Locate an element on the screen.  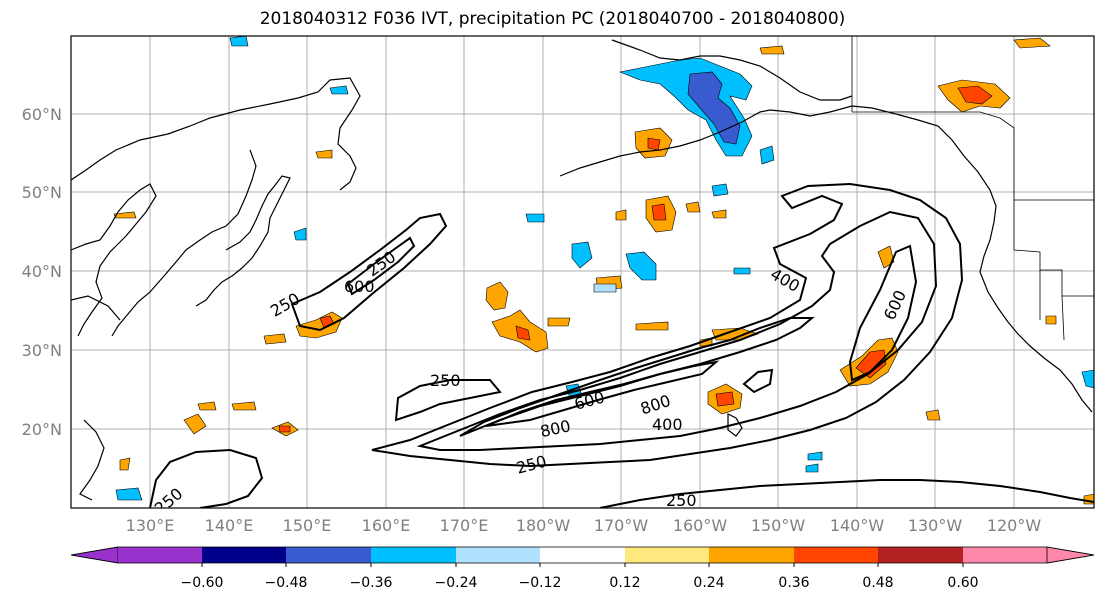
colorbar-tick-label: −0.12 is located at coordinates (540, 583).